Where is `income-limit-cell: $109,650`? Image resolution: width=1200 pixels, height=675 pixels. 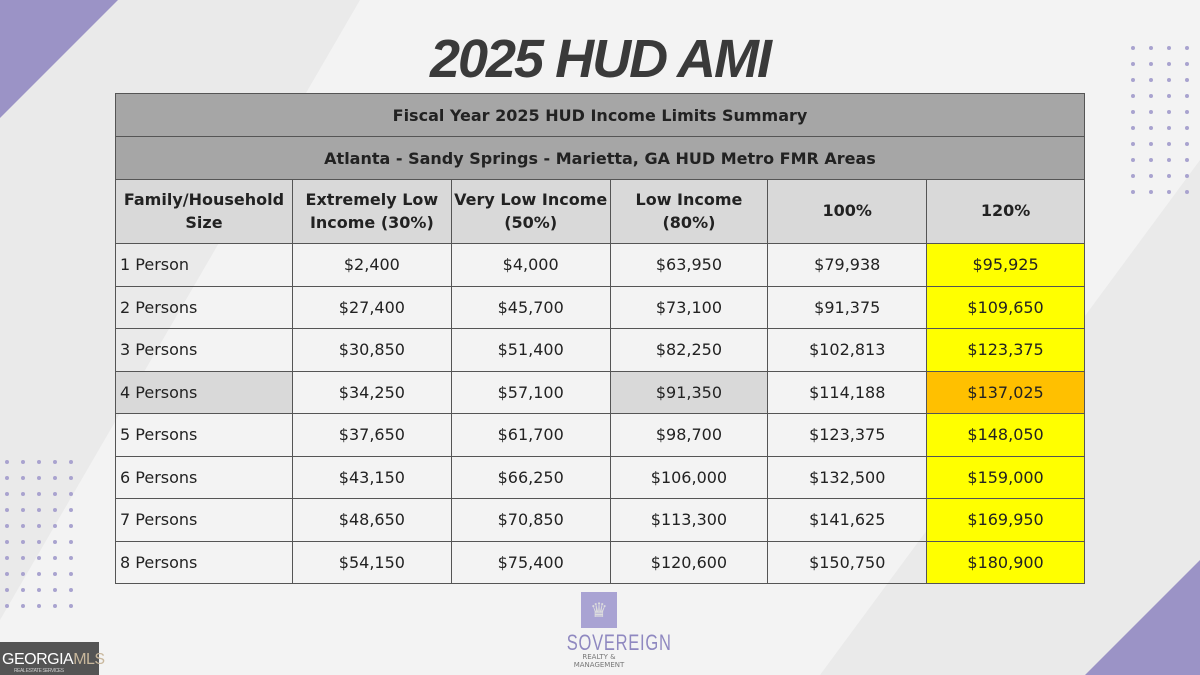
income-limit-cell: $109,650 is located at coordinates (1005, 307).